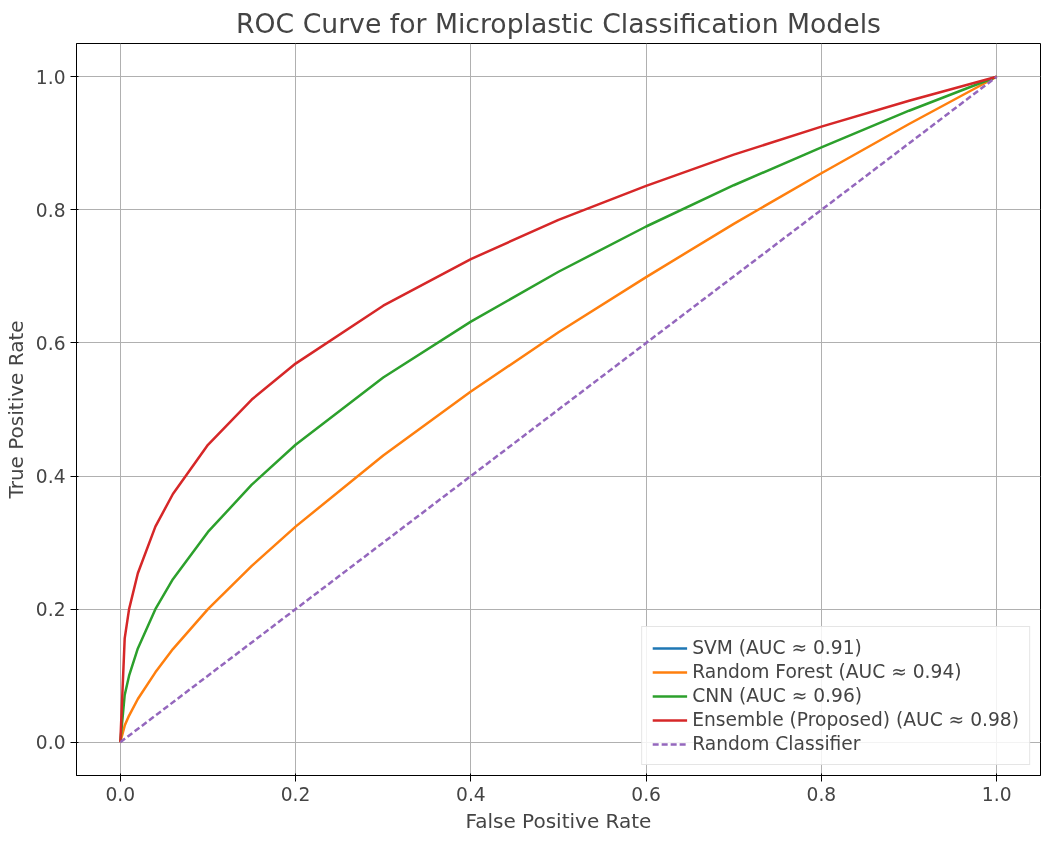  Describe the element at coordinates (50, 743) in the screenshot. I see `y-tick-label: 0.0` at that location.